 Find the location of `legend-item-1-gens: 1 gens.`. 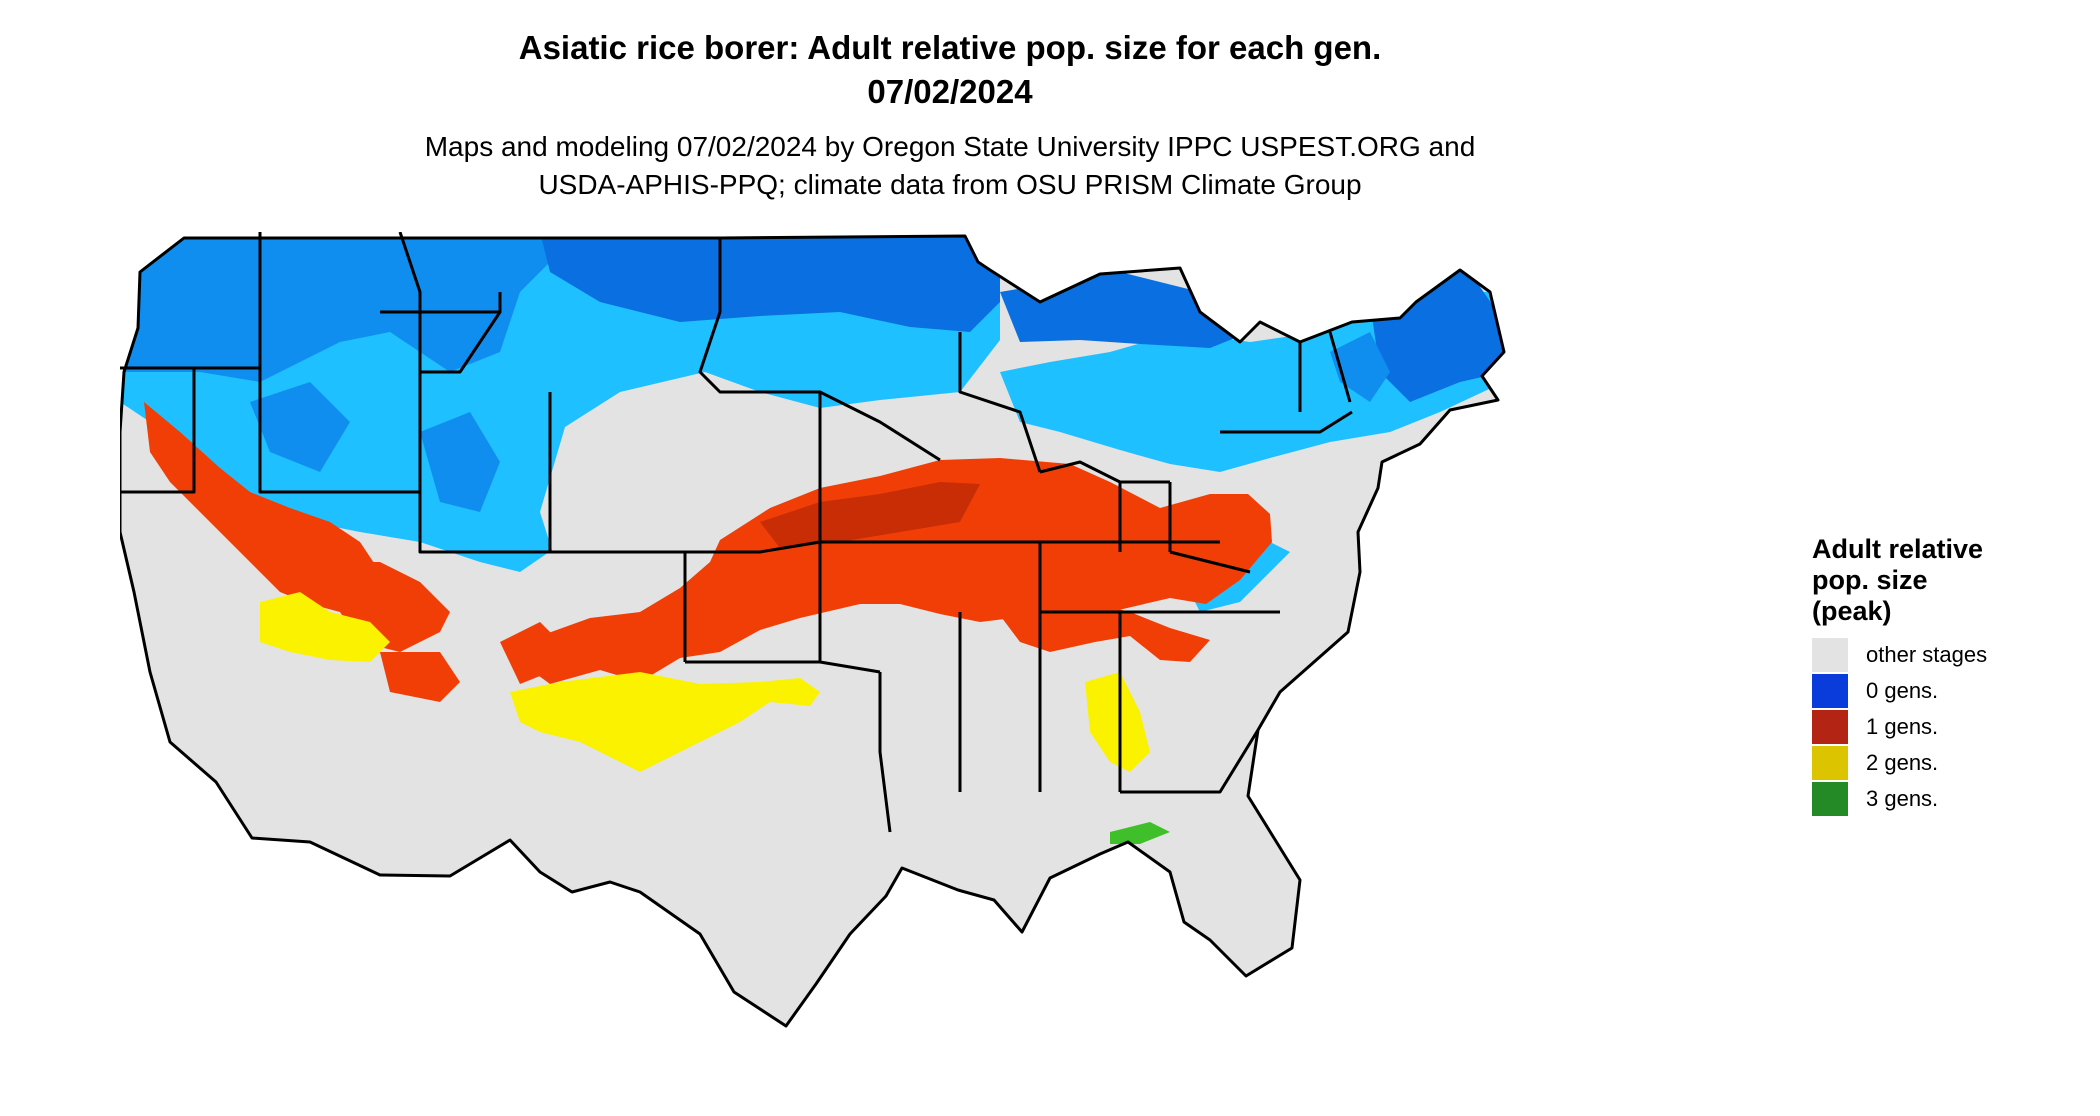

legend-item-1-gens: 1 gens. is located at coordinates (1947, 727).